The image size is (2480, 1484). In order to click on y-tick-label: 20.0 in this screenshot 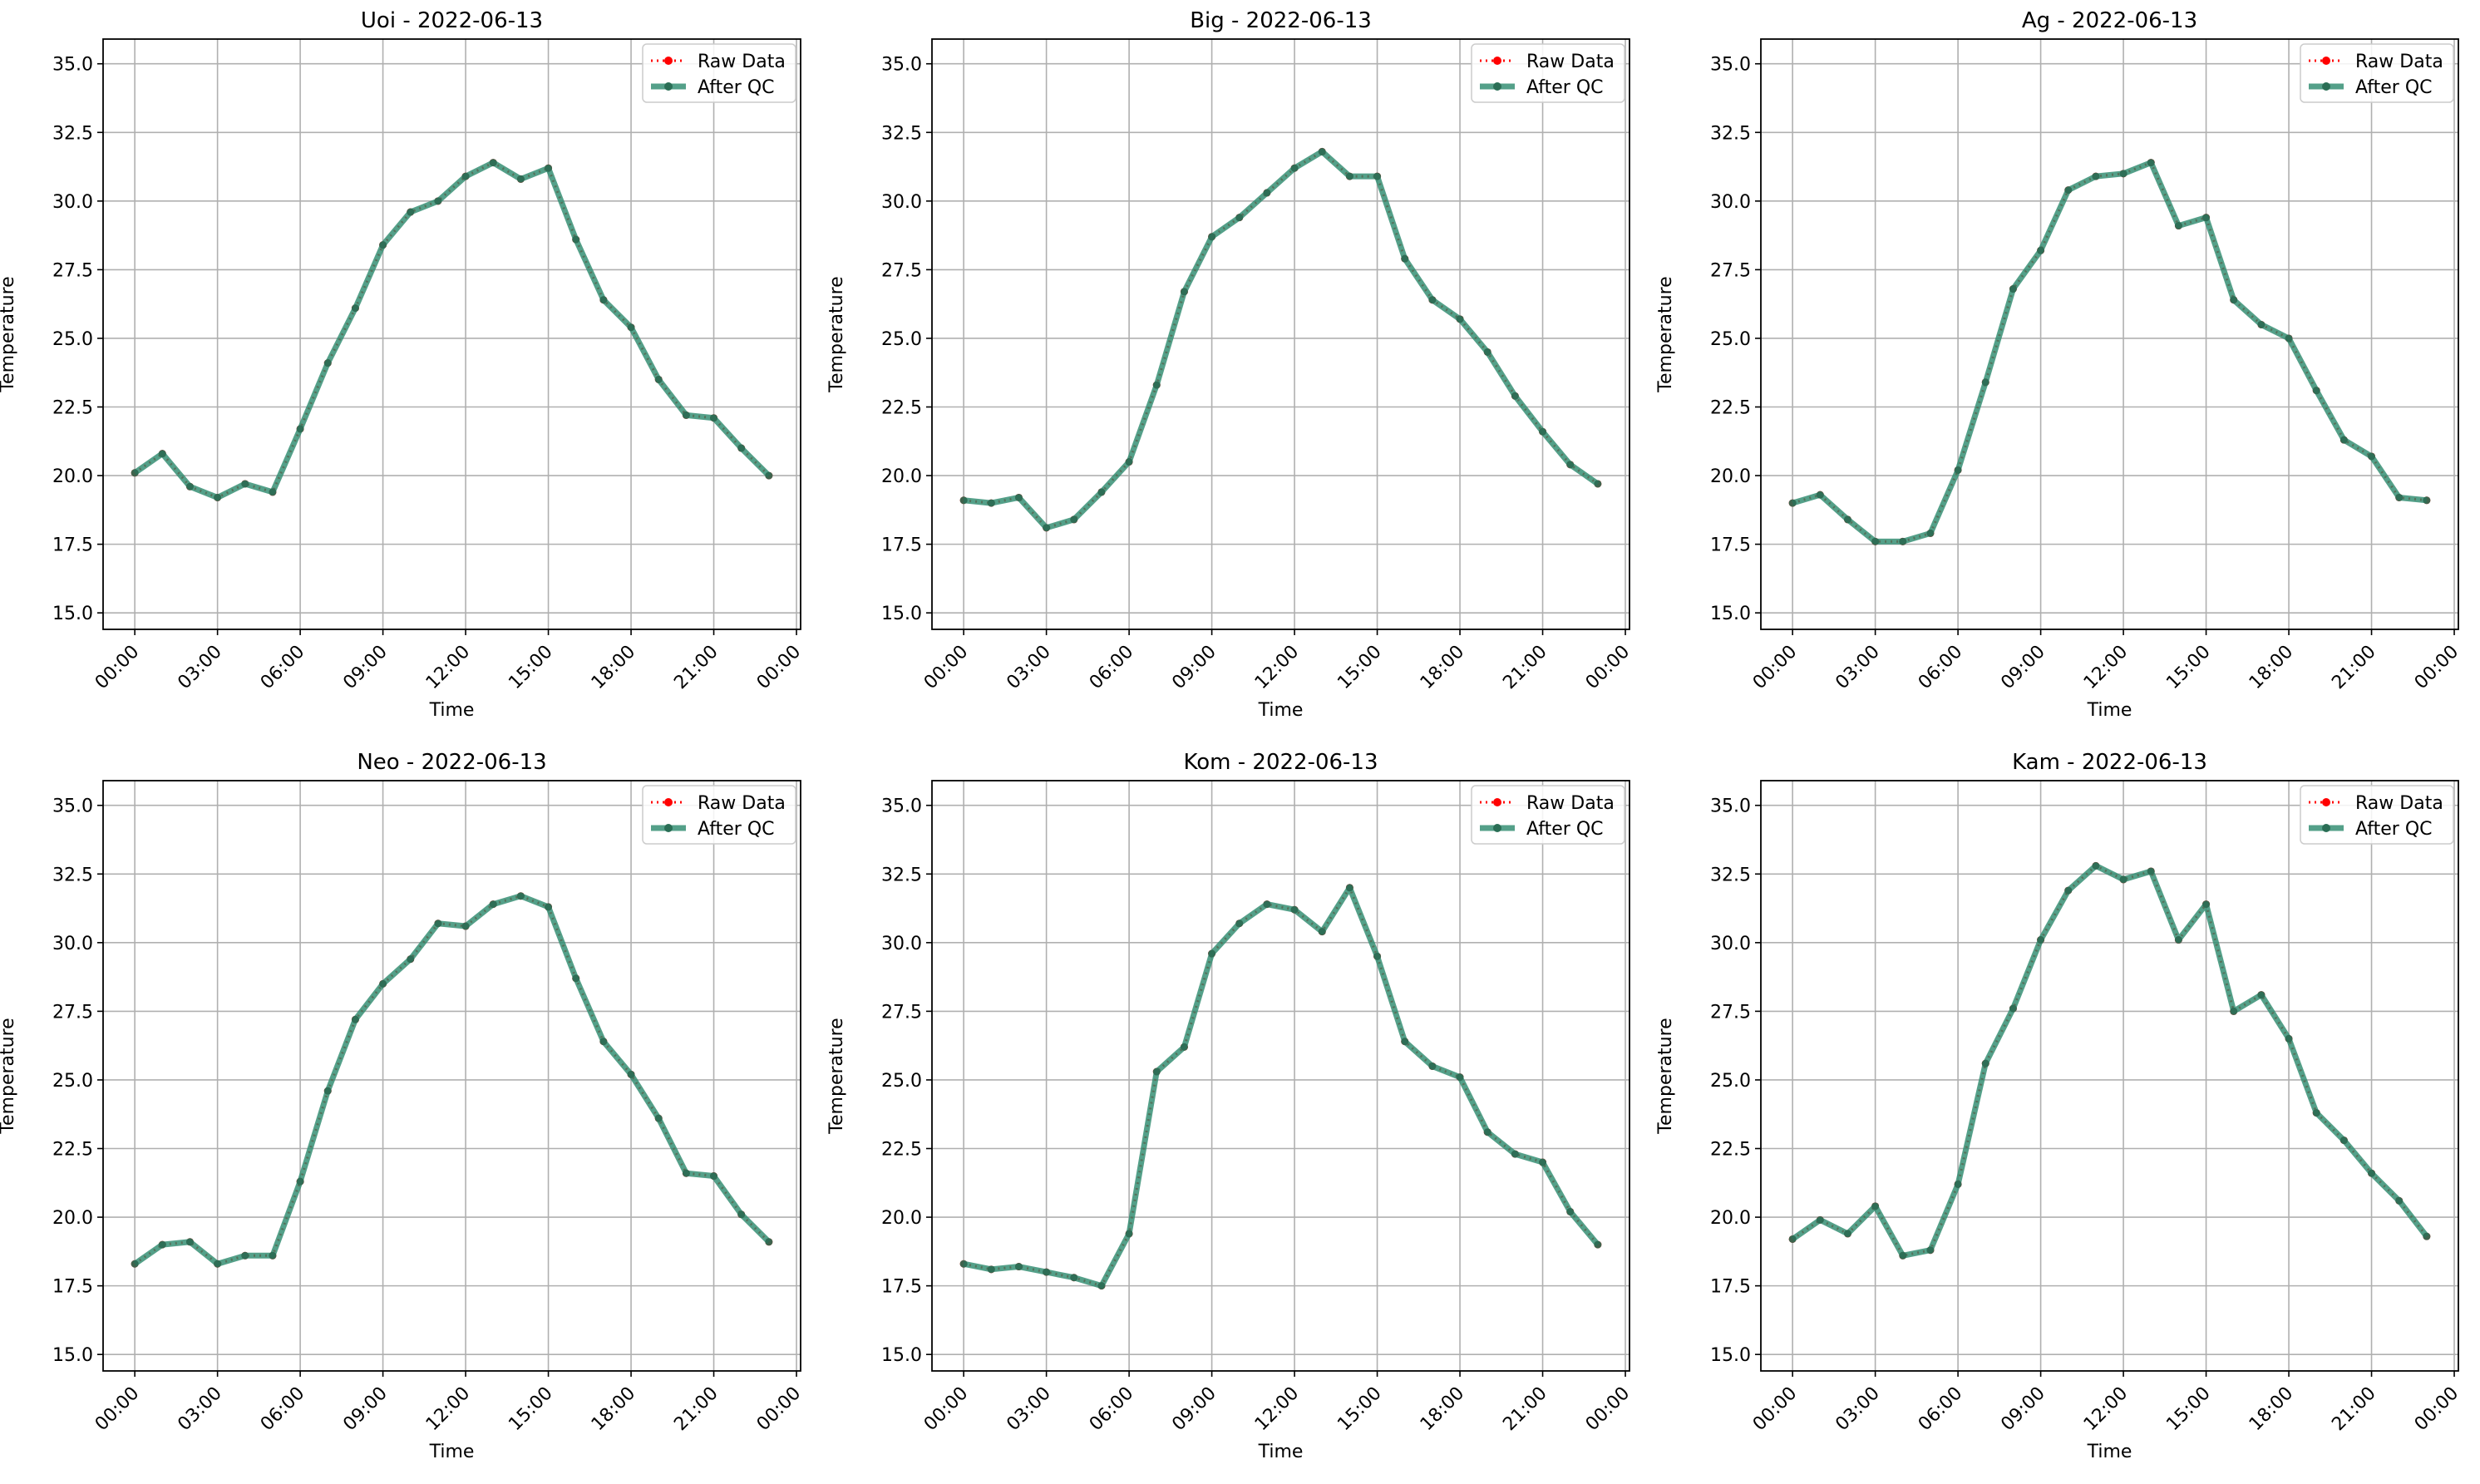, I will do `click(72, 476)`.